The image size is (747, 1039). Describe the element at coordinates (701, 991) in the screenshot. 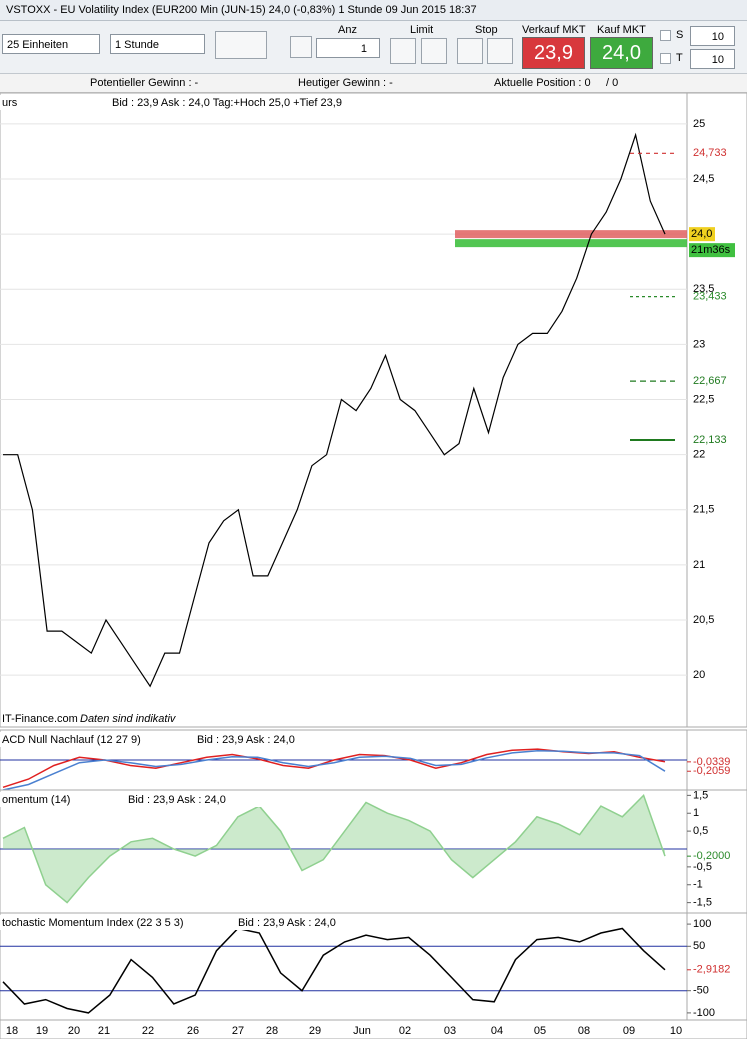

I see `y-tick-label: -50` at that location.